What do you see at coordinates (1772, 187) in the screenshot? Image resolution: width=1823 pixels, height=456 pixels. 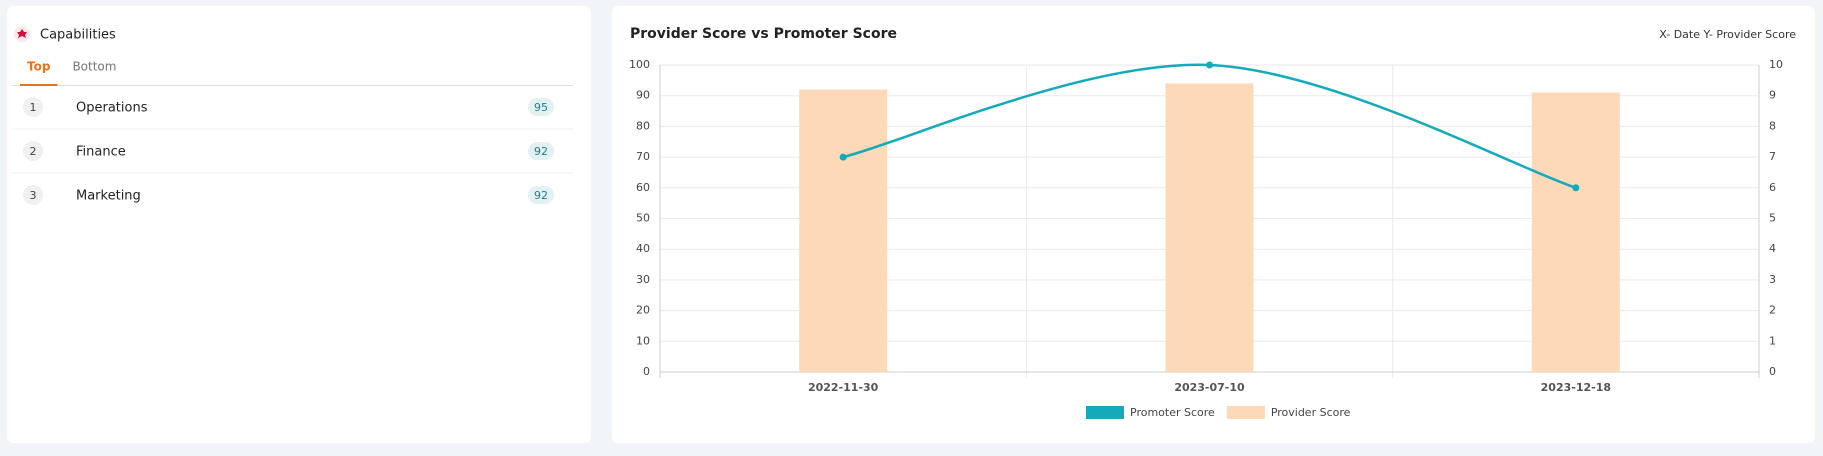 I see `y2-tick-label: 6` at bounding box center [1772, 187].